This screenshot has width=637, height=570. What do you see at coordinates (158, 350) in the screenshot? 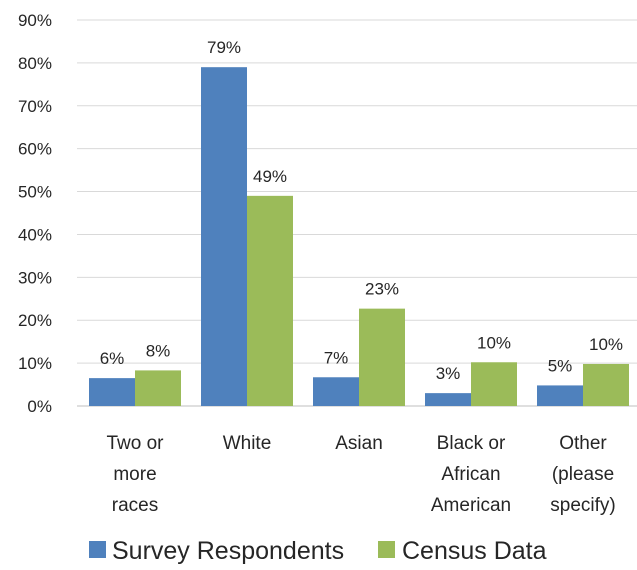
I see `data-label: 8%` at bounding box center [158, 350].